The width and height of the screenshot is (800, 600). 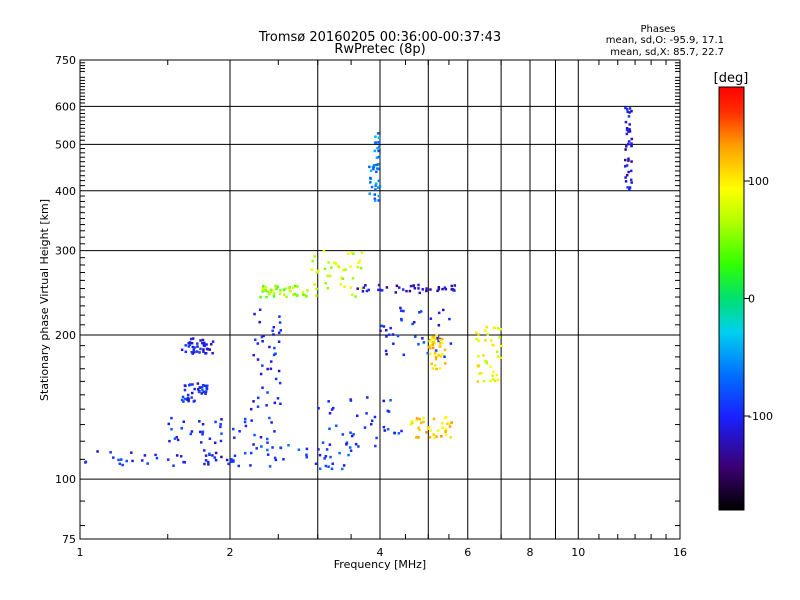 I want to click on x-axis-label: Frequency [MHz], so click(x=380, y=564).